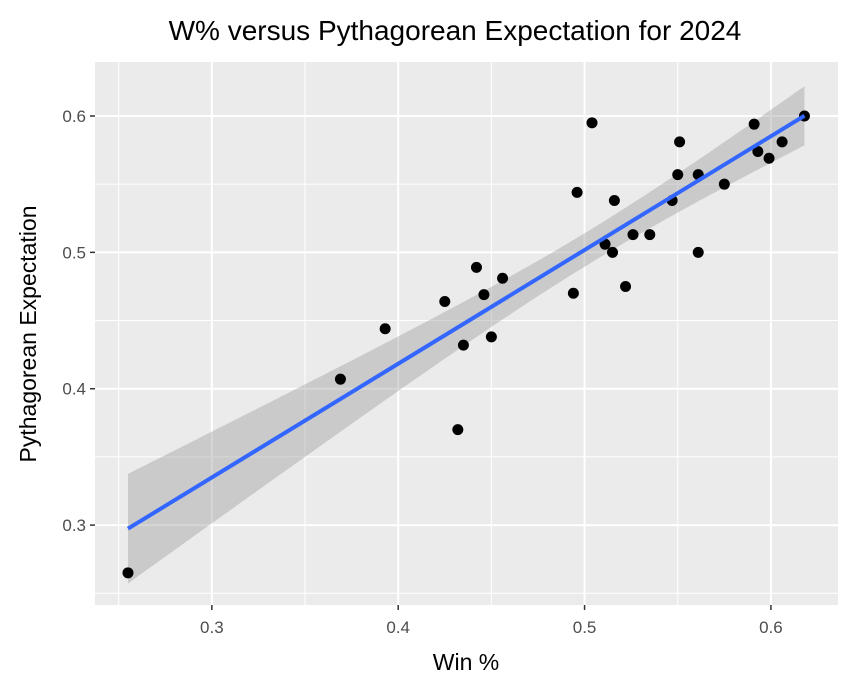 This screenshot has height=692, width=854. Describe the element at coordinates (74, 116) in the screenshot. I see `y-tick-label: 0.6` at that location.